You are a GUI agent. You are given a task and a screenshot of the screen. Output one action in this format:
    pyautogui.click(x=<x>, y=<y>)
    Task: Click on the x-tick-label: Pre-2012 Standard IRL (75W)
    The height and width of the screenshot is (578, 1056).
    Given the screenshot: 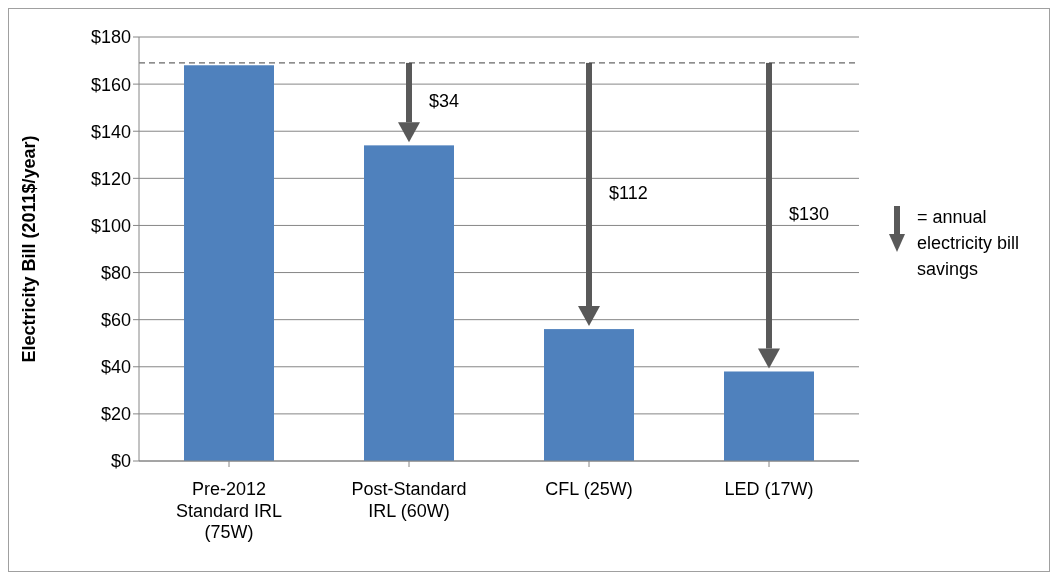 What is the action you would take?
    pyautogui.click(x=229, y=511)
    